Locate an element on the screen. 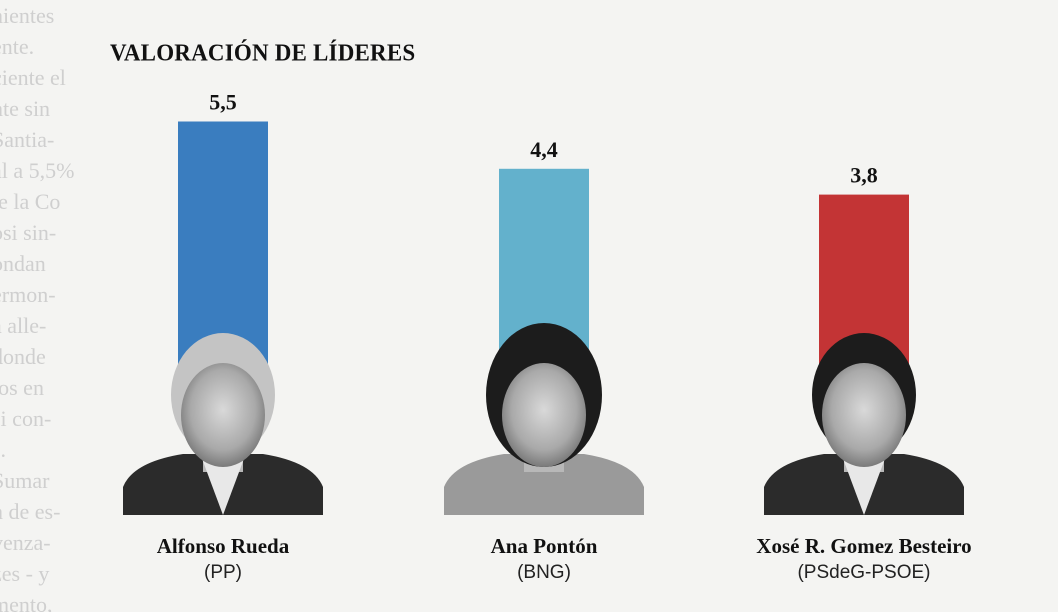  background-text-line: nientes is located at coordinates (27, 15).